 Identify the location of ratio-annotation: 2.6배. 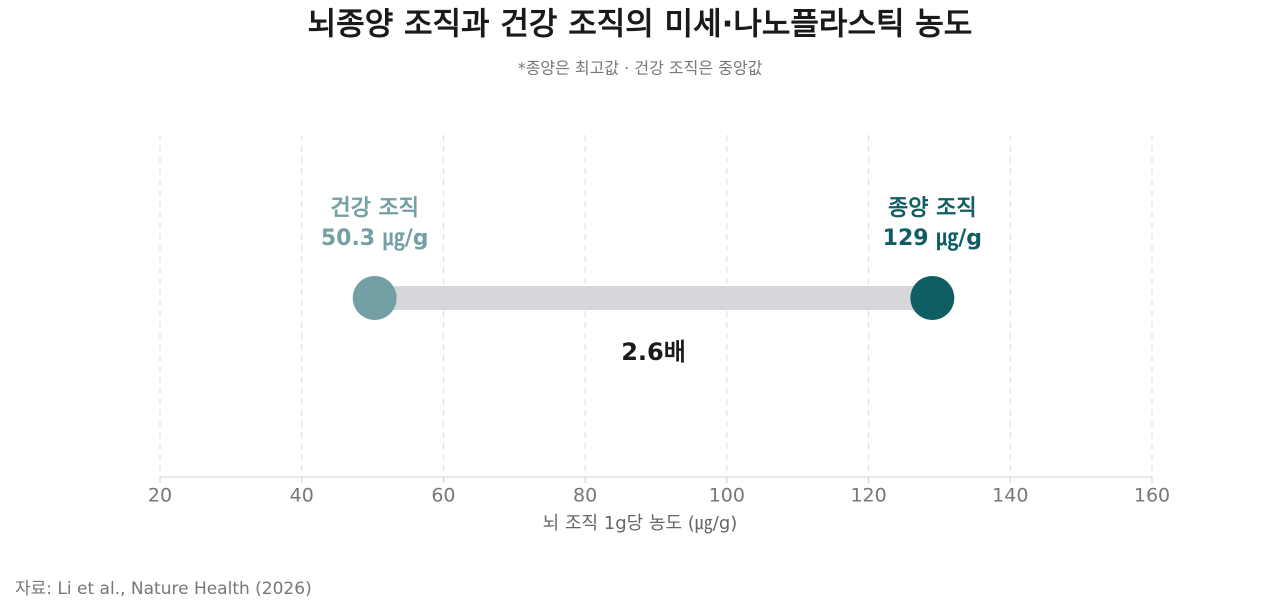
(653, 352).